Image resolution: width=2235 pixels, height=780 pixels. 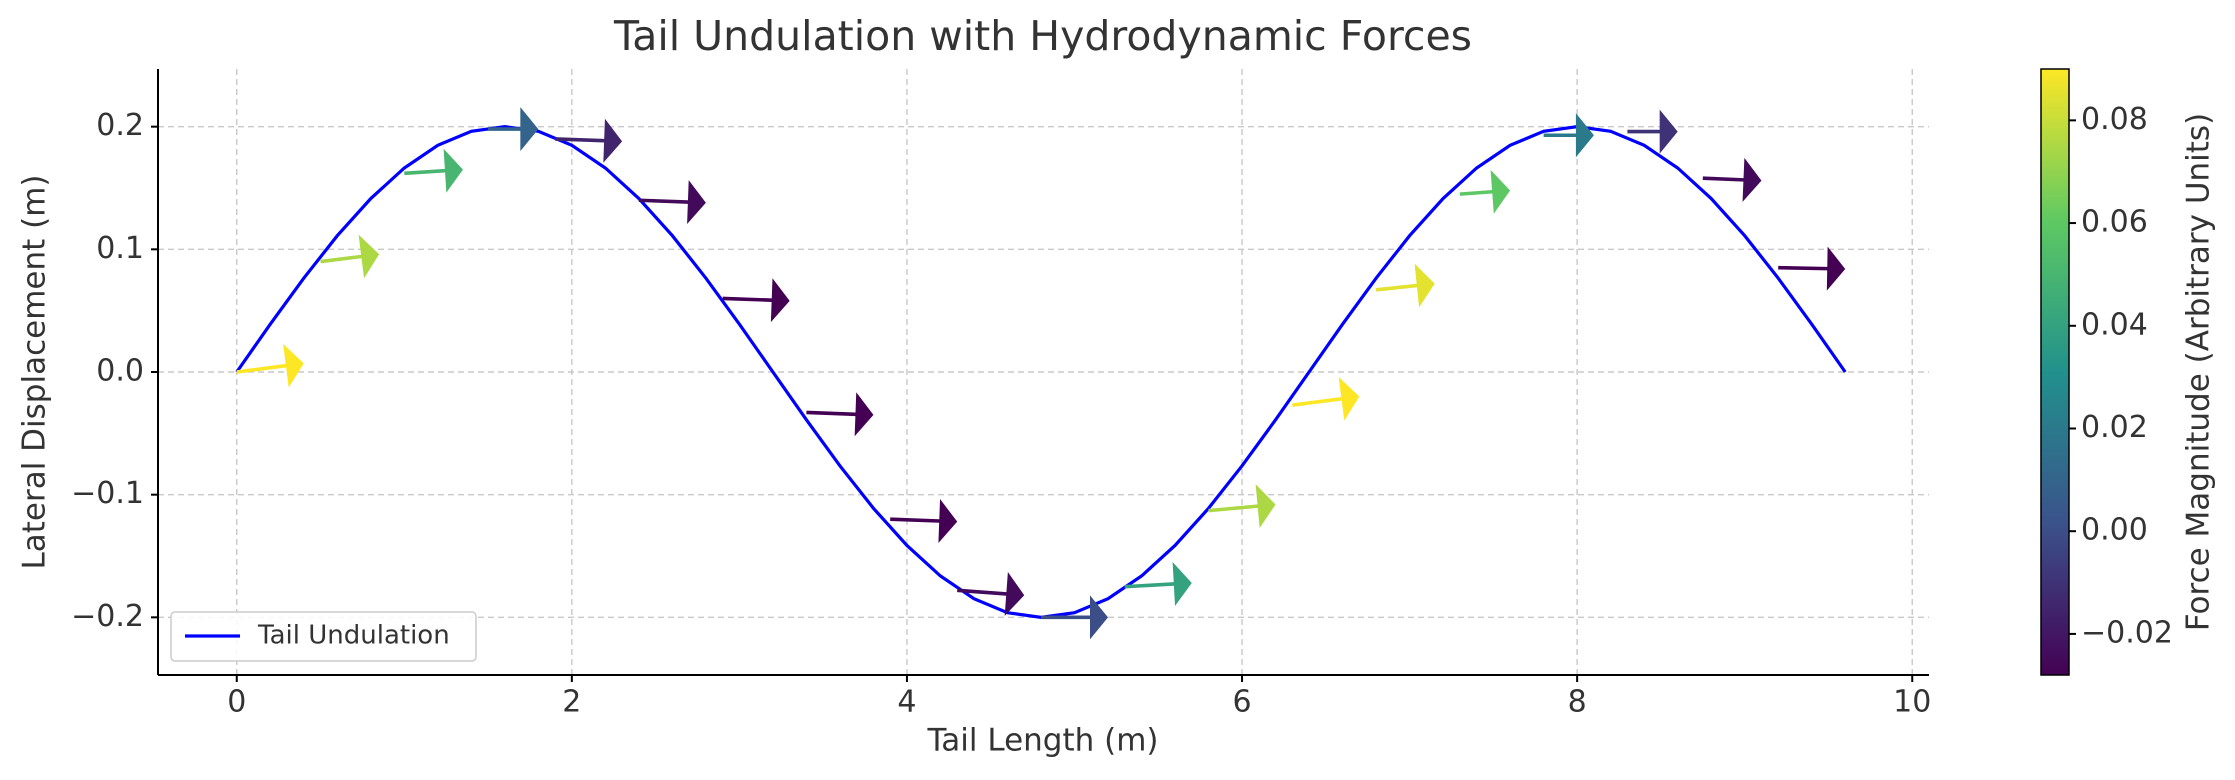 I want to click on colorbar-tick-label: 0.02, so click(x=2114, y=427).